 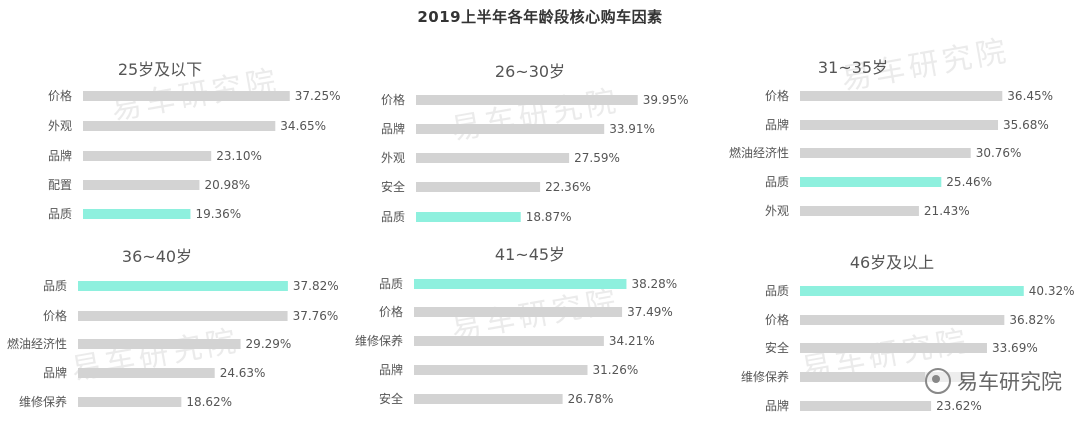 What do you see at coordinates (530, 254) in the screenshot?
I see `chart-title: 41~45岁` at bounding box center [530, 254].